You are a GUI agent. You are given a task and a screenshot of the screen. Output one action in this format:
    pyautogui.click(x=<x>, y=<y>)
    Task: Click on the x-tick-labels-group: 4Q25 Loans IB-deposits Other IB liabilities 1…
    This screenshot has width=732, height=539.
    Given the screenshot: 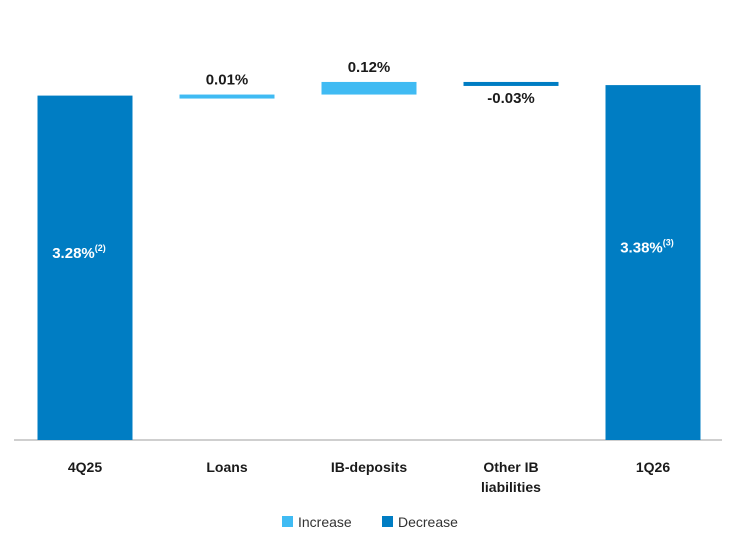 What is the action you would take?
    pyautogui.click(x=369, y=477)
    